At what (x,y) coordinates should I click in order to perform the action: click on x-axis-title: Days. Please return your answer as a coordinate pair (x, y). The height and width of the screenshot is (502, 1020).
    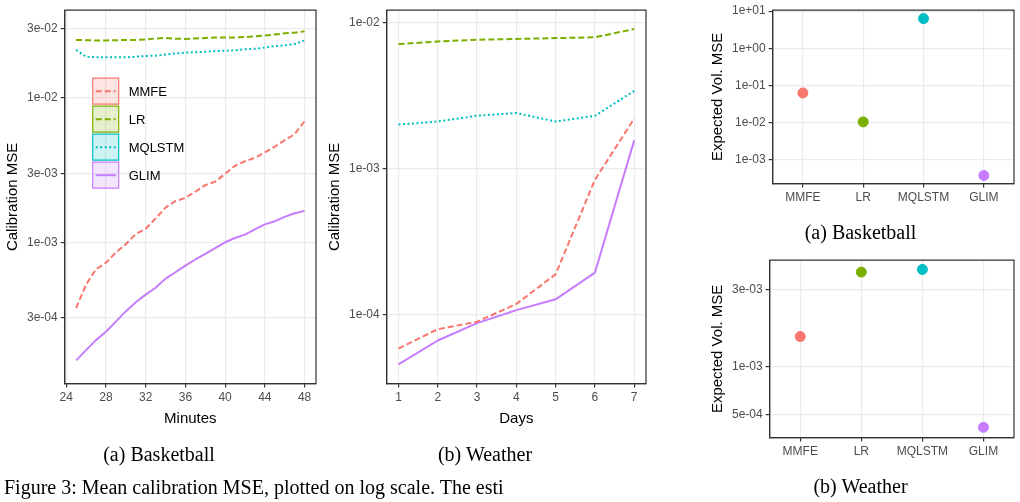
    Looking at the image, I should click on (516, 418).